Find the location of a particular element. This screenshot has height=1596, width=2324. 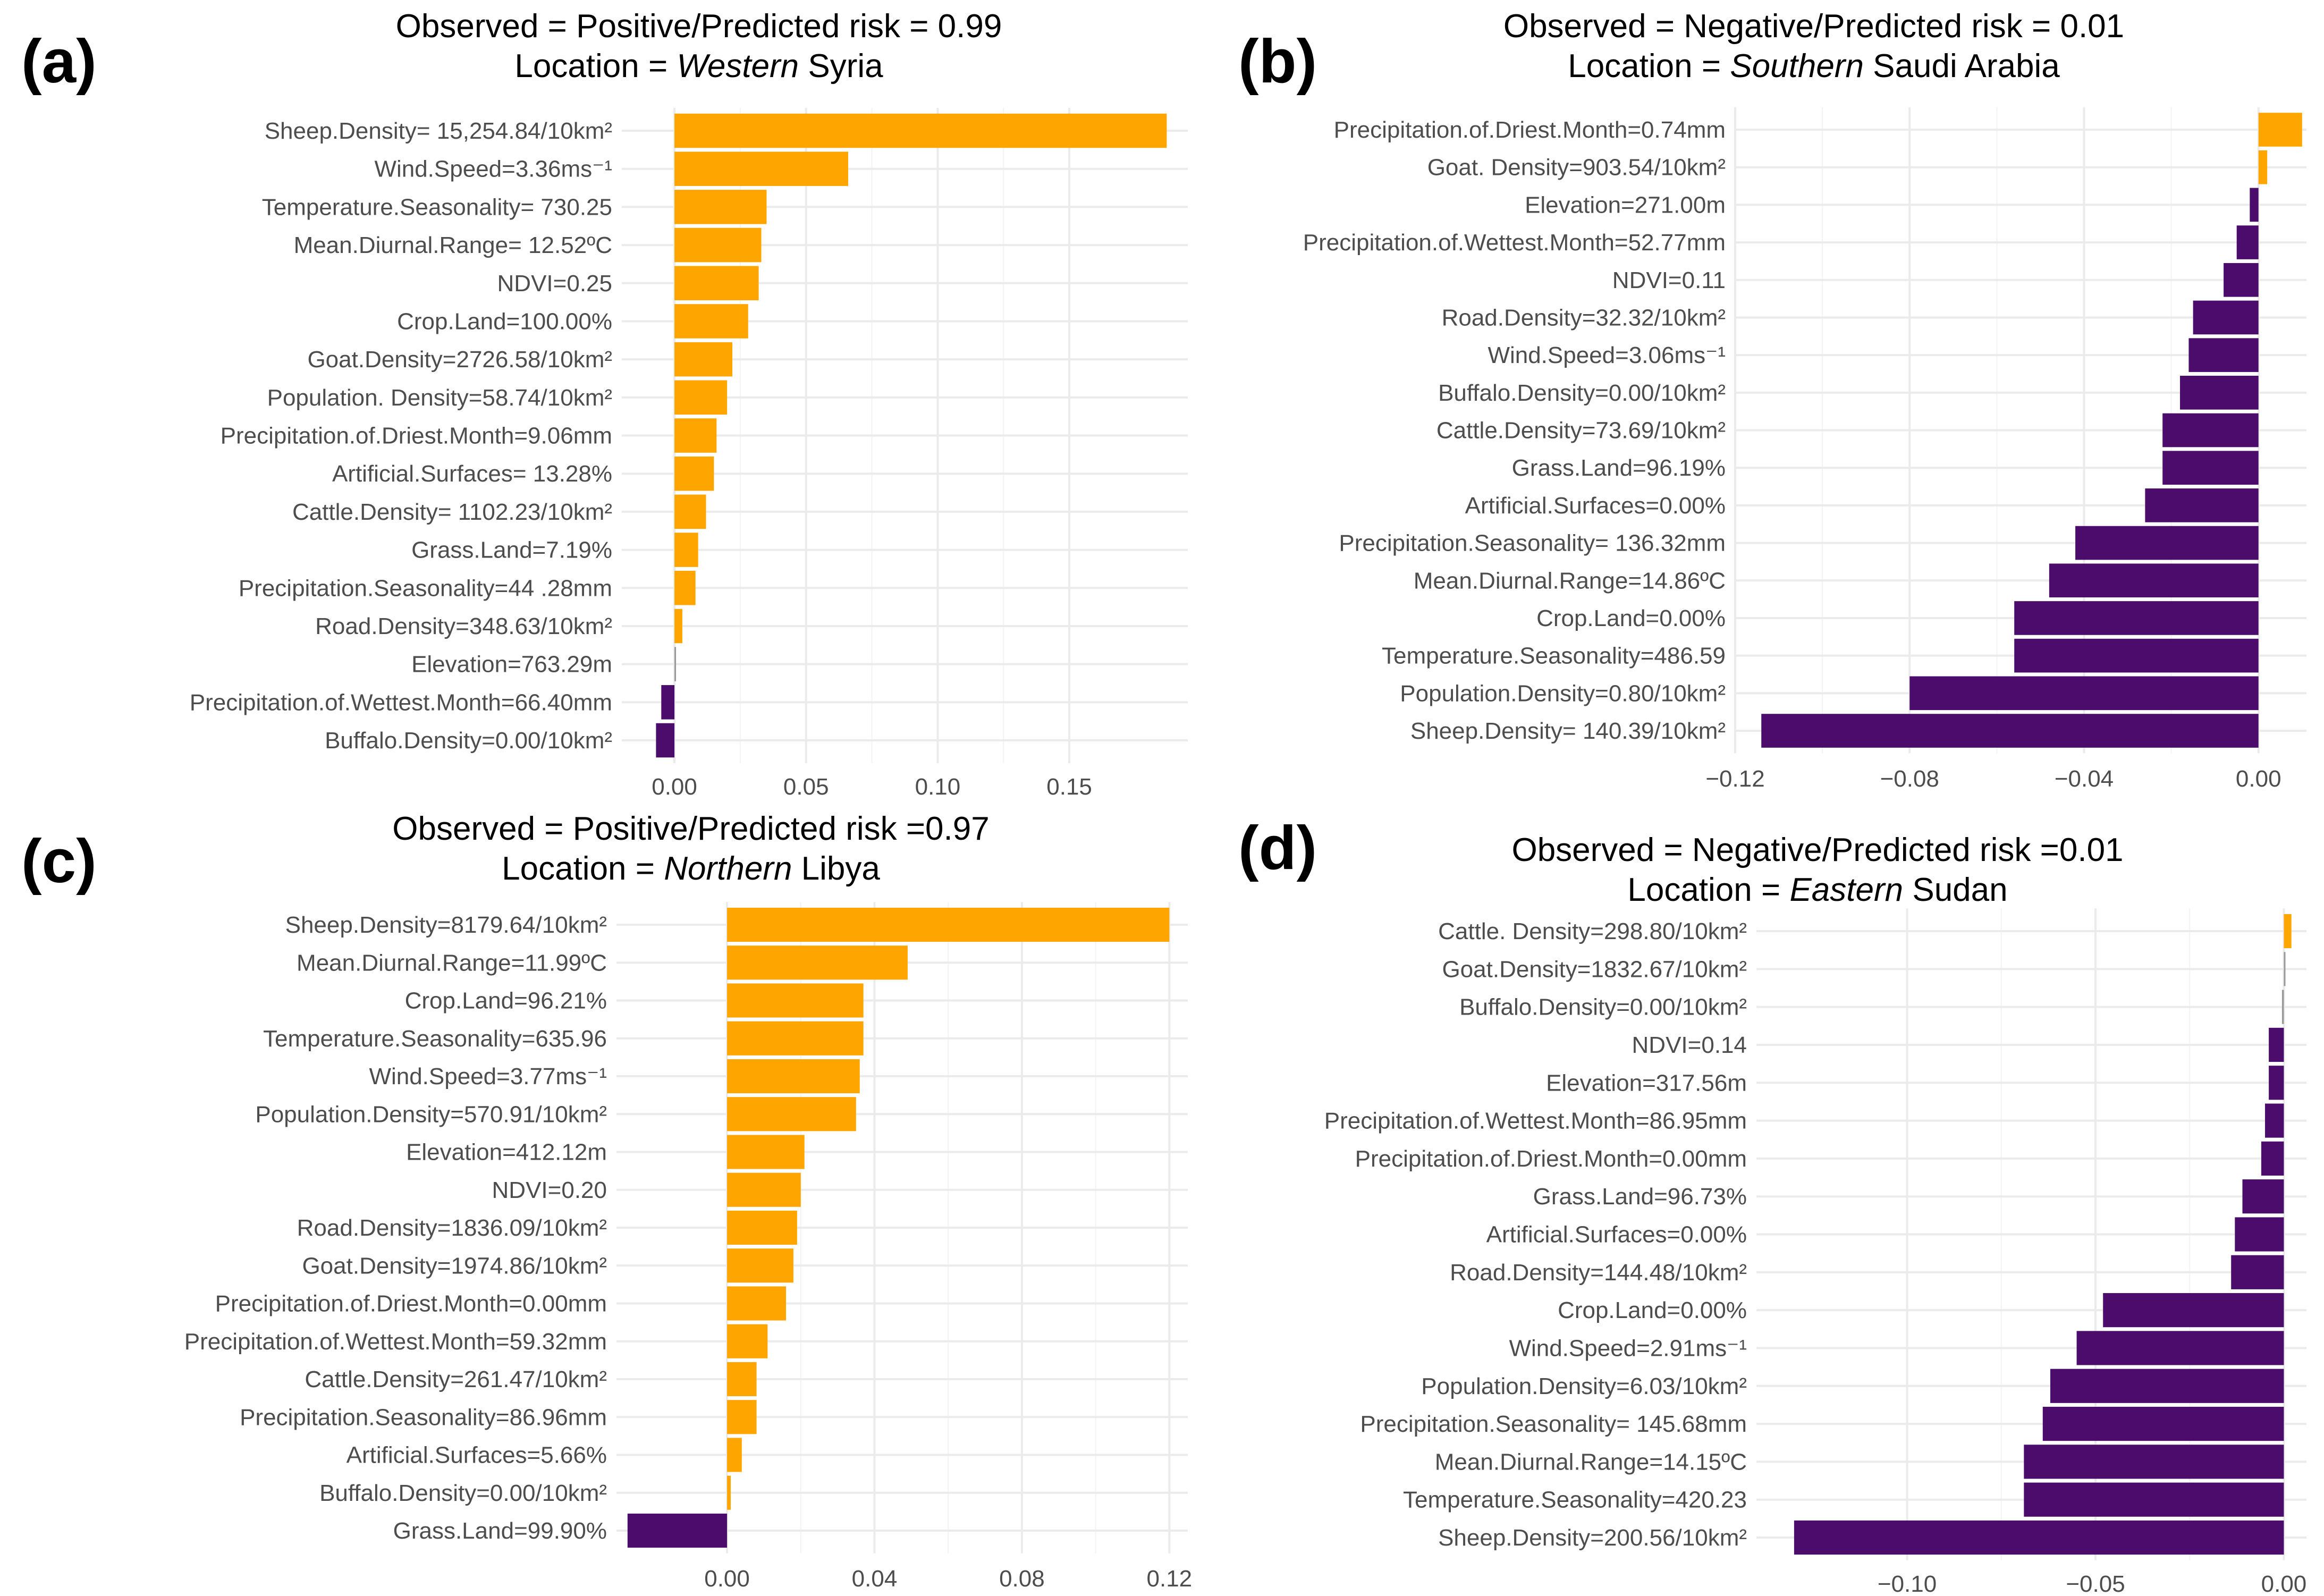

panel-a-y-label: Temperature.Seasonality= 730.25 is located at coordinates (437, 207).